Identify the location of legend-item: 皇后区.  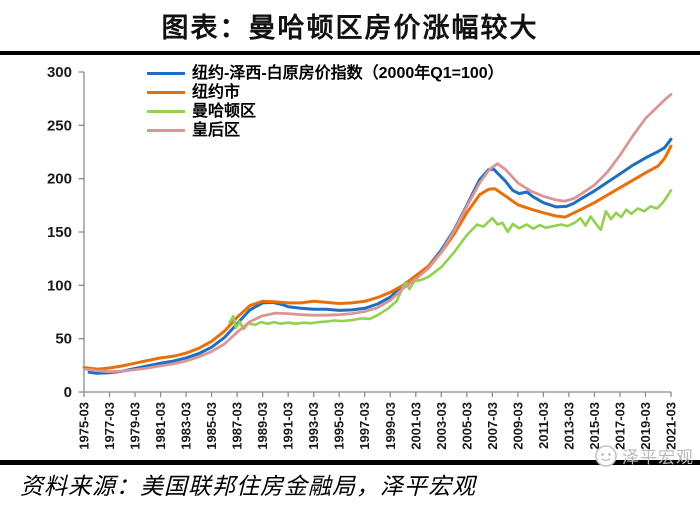
(325, 130).